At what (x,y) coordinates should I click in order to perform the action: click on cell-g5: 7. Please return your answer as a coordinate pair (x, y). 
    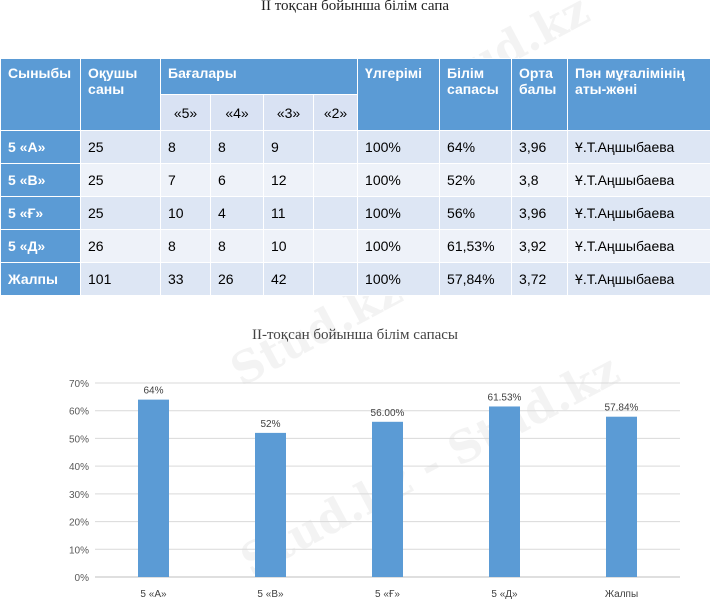
    Looking at the image, I should click on (185, 180).